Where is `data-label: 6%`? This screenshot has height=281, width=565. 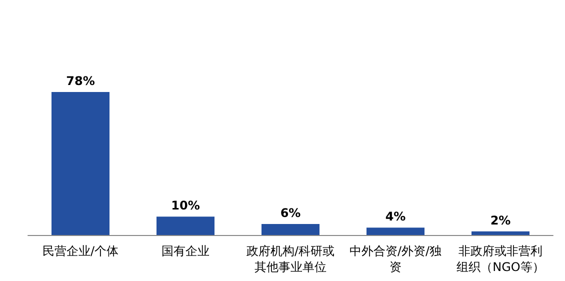
data-label: 6% is located at coordinates (290, 213).